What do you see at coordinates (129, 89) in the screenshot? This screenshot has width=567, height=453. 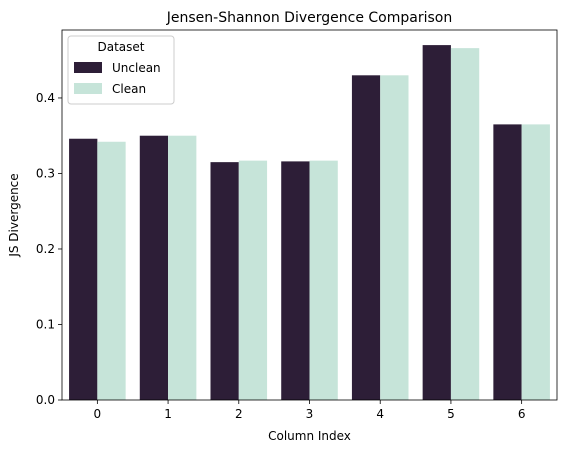 I see `legend-label-clean: Clean` at bounding box center [129, 89].